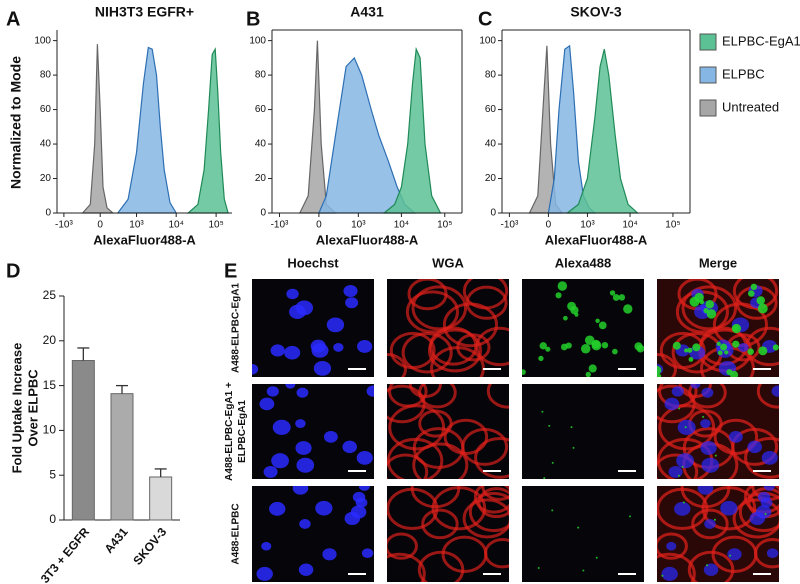 The width and height of the screenshot is (800, 584). Describe the element at coordinates (144, 12) in the screenshot. I see `chart-title: NIH3T3 EGFR+` at that location.